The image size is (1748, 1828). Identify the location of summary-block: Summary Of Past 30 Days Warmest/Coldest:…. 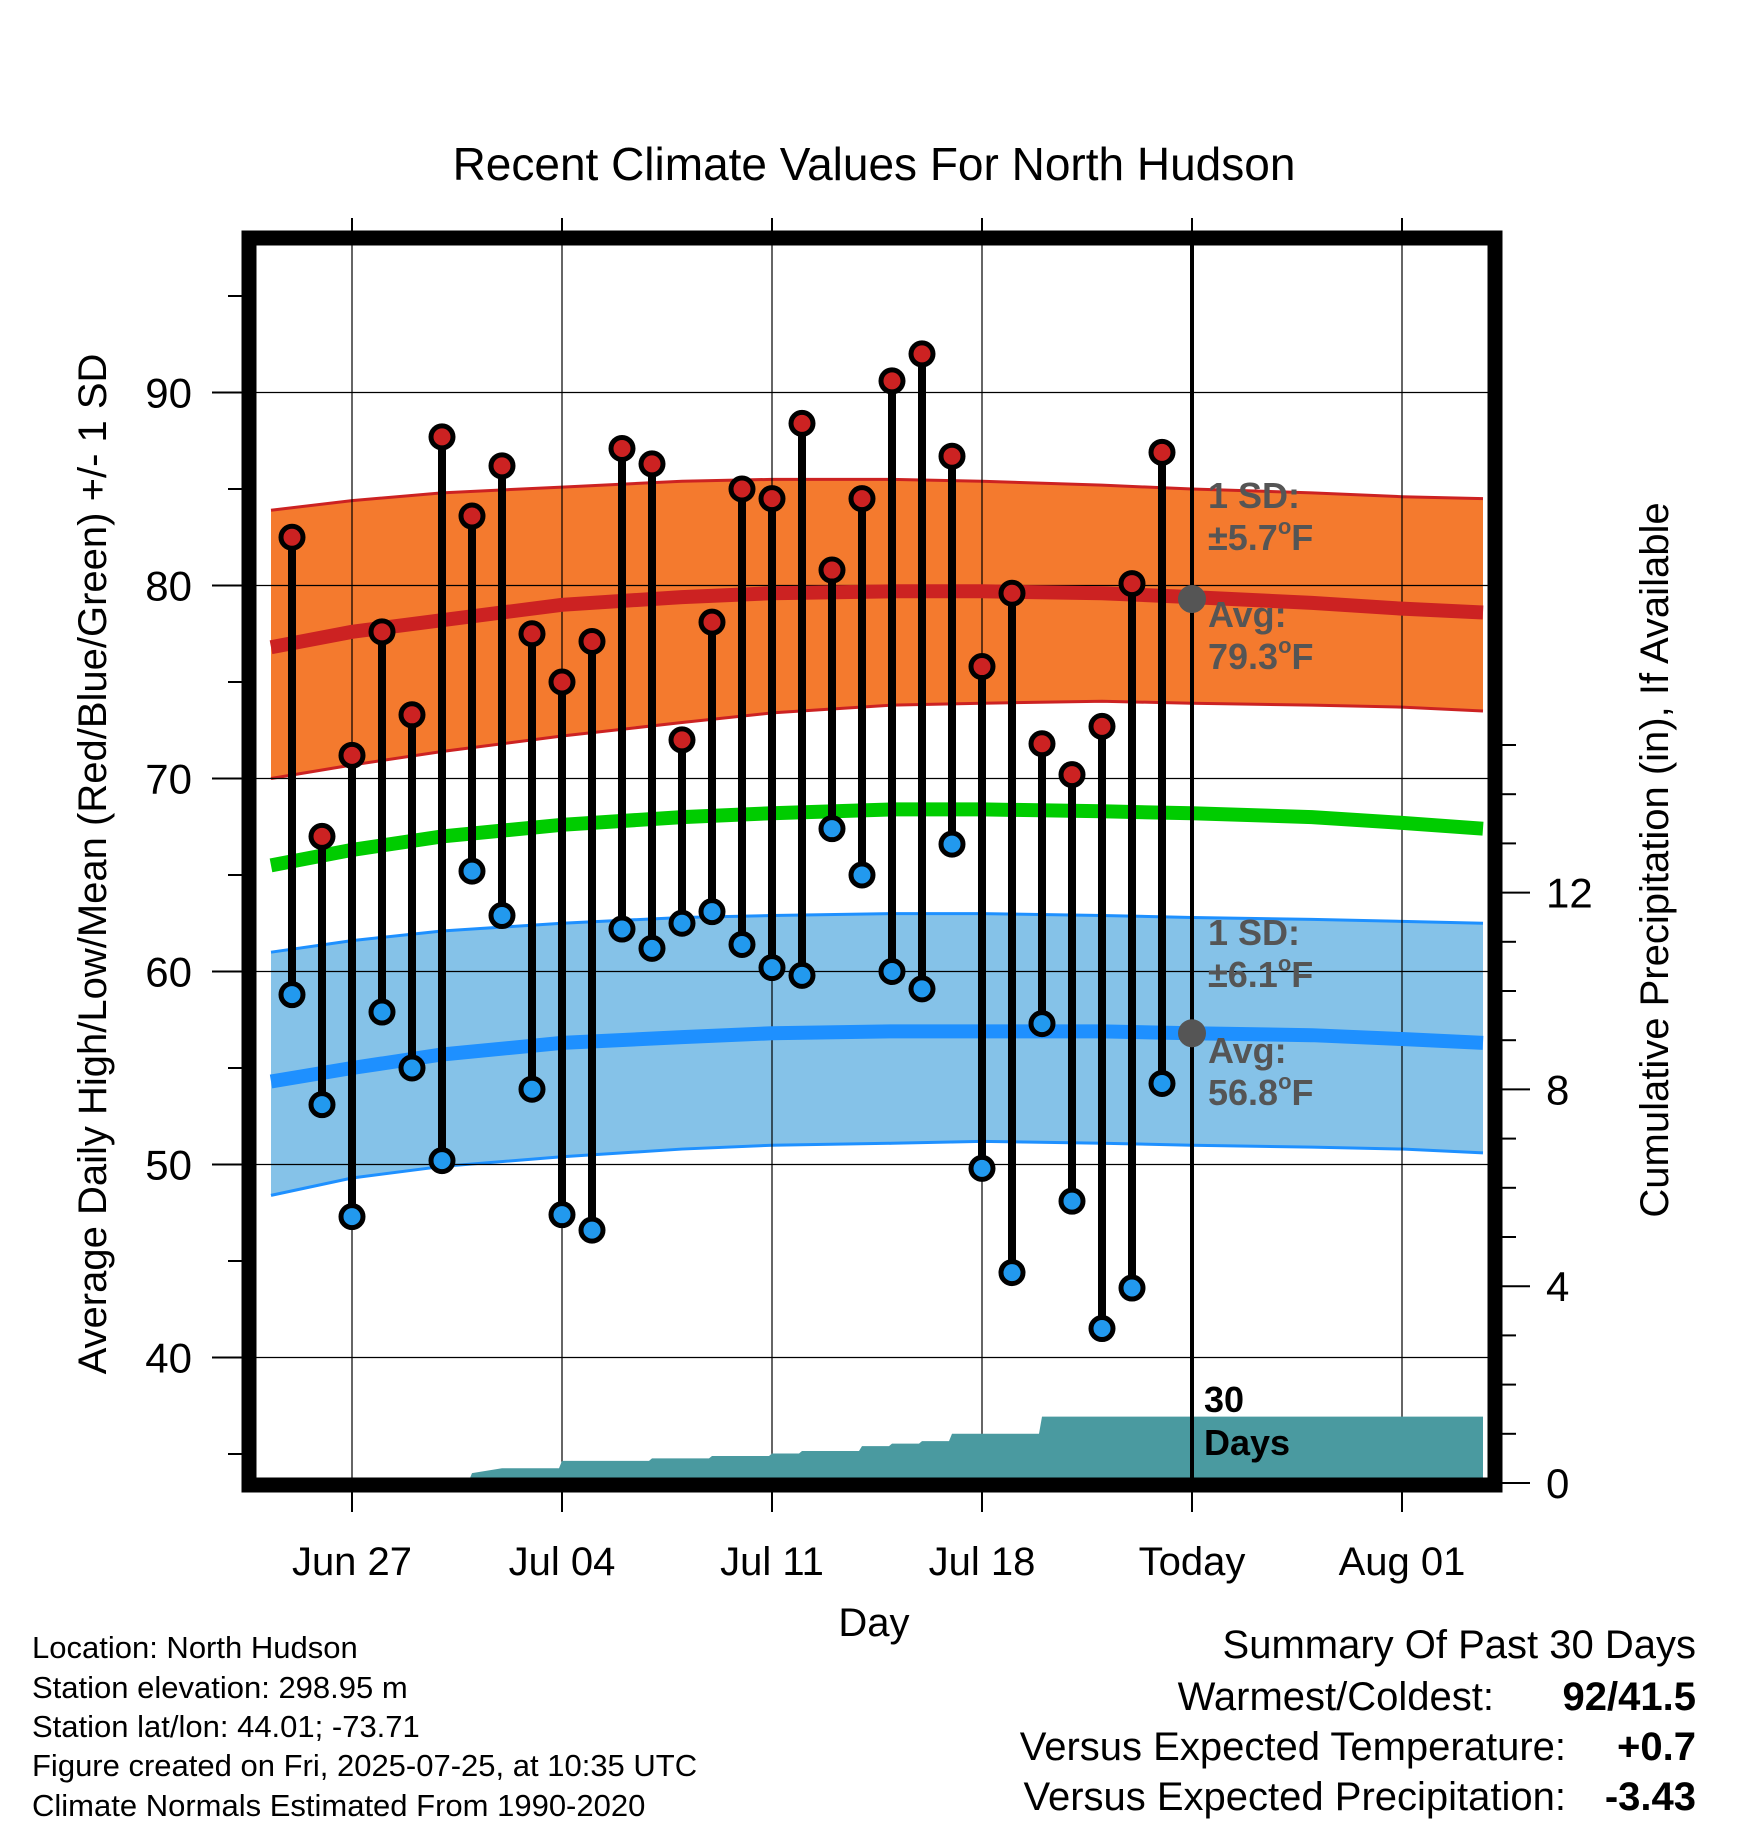
(1358, 1721).